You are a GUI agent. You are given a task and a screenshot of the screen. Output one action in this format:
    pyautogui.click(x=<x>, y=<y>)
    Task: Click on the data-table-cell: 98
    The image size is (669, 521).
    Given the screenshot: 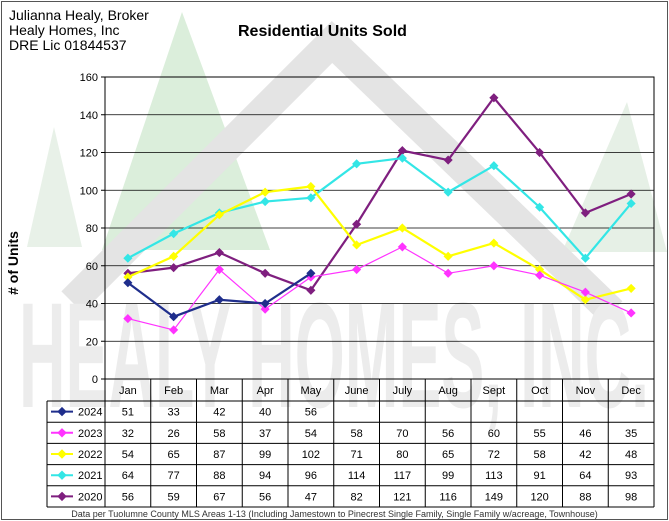 What is the action you would take?
    pyautogui.click(x=631, y=497)
    